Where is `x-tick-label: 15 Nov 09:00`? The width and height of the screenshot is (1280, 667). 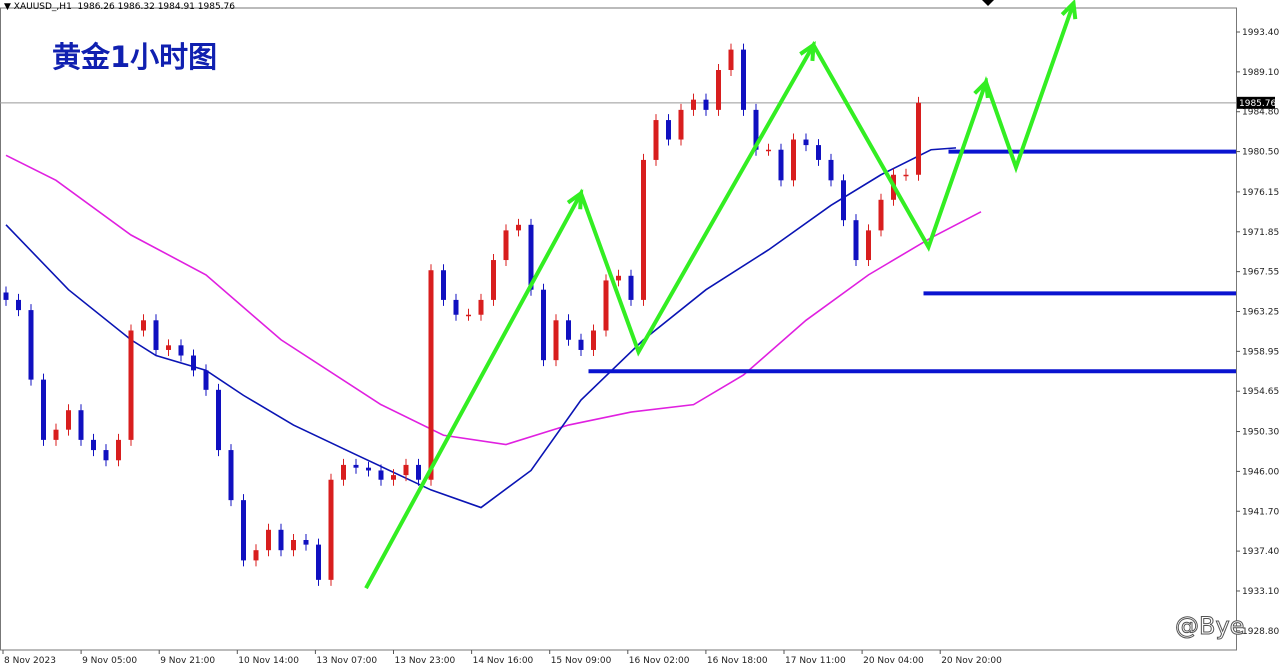 x-tick-label: 15 Nov 09:00 is located at coordinates (581, 661).